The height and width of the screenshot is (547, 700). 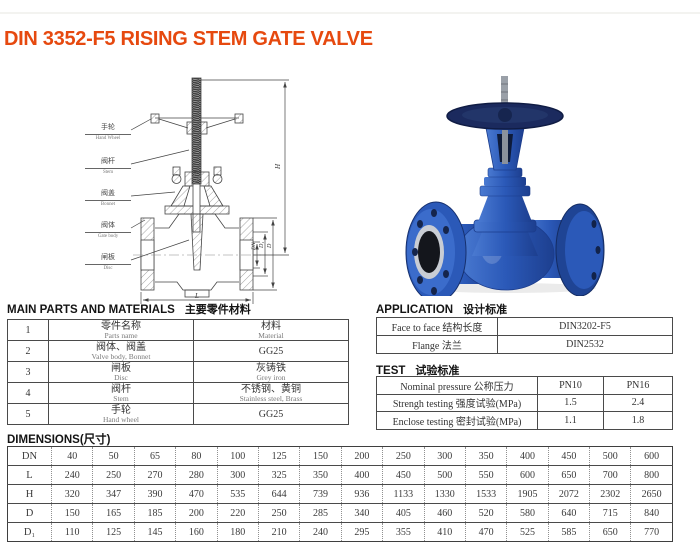 I want to click on dimensions-row-header: DN, so click(x=29, y=456).